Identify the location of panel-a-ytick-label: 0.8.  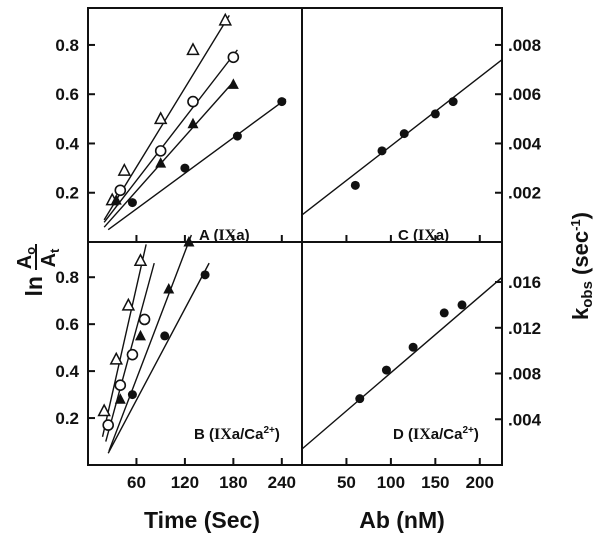
(67, 45).